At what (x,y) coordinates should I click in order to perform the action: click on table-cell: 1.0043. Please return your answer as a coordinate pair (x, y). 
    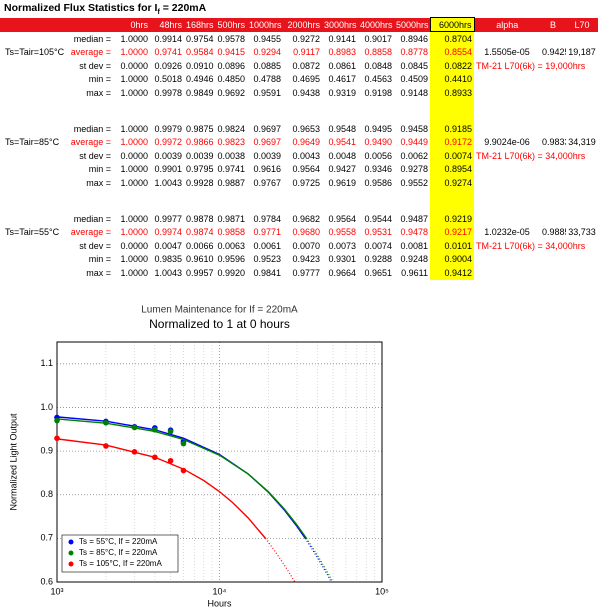
    Looking at the image, I should click on (168, 182).